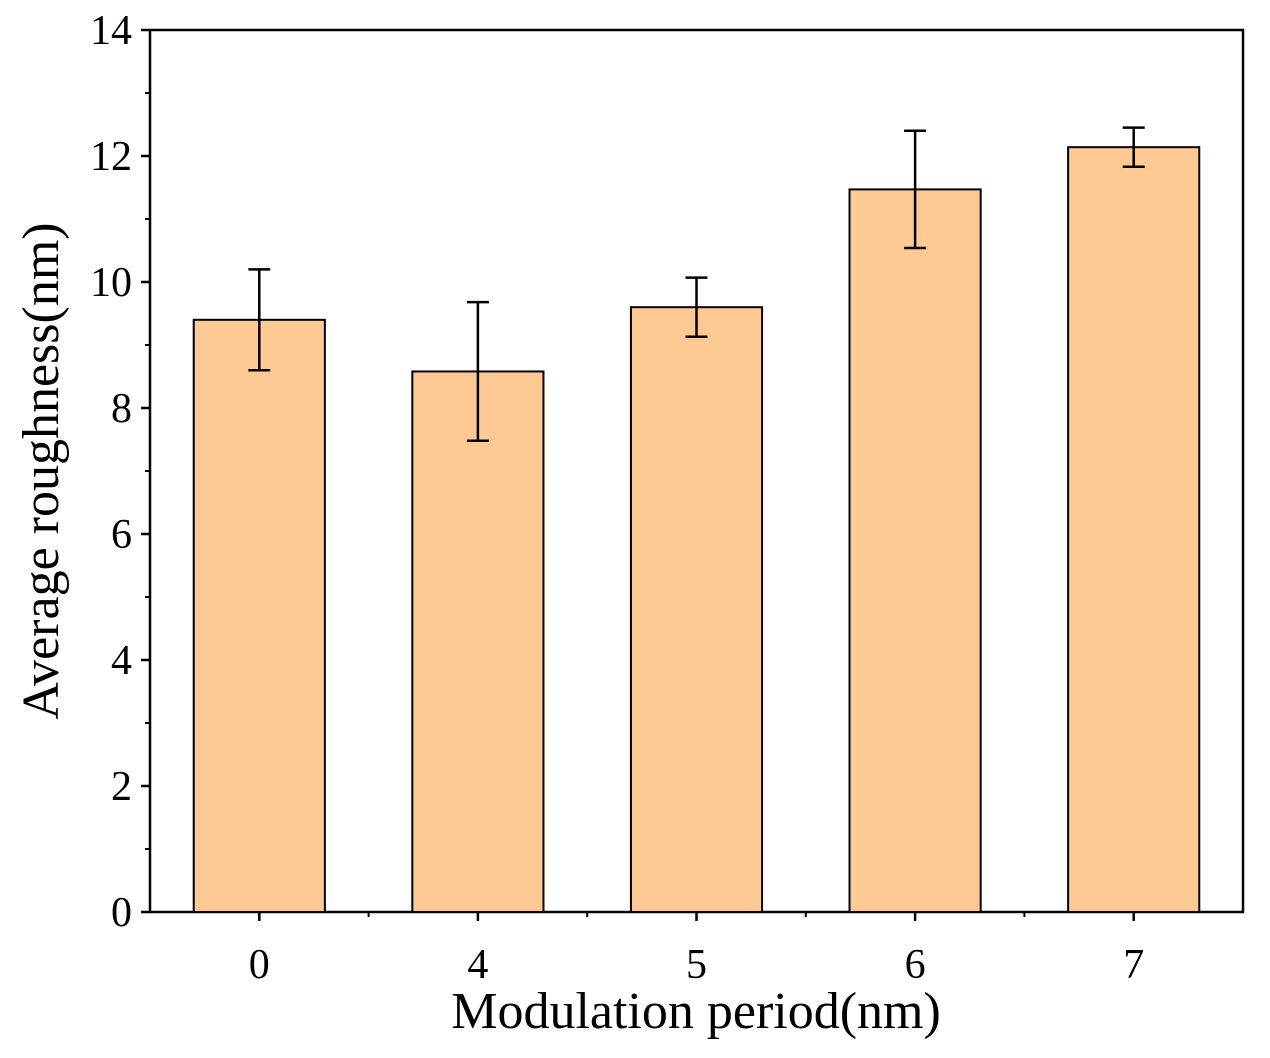  I want to click on y-tick-label: 10, so click(111, 283).